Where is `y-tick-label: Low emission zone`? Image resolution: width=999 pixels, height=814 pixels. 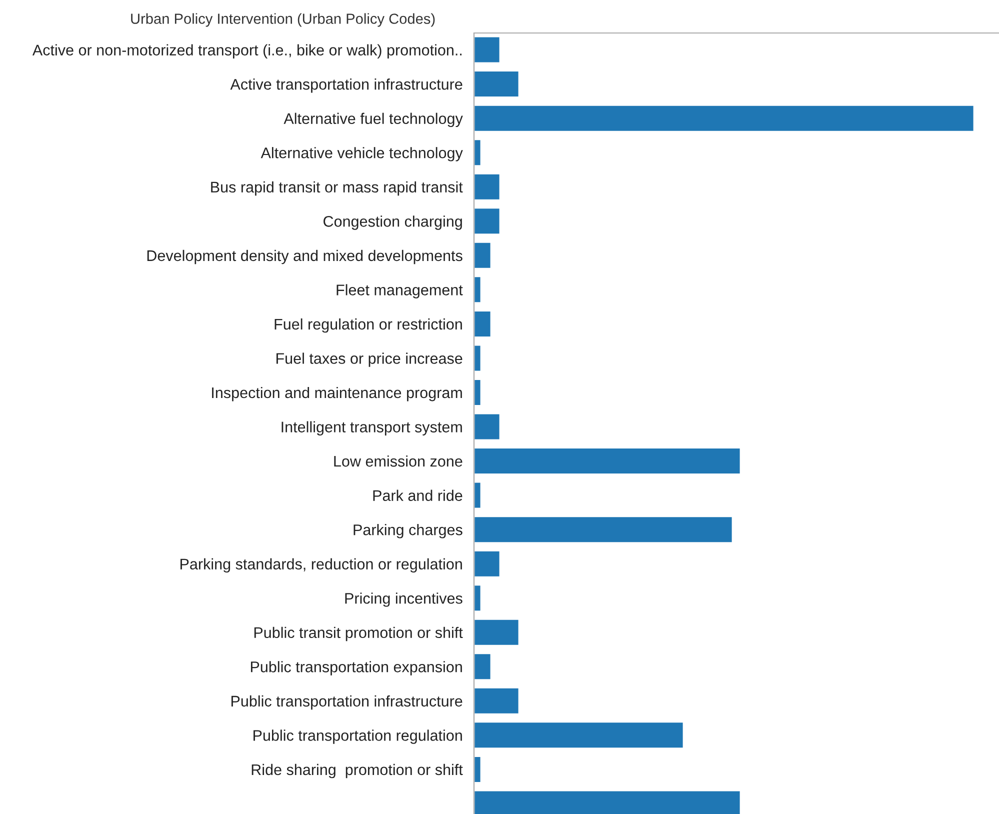 y-tick-label: Low emission zone is located at coordinates (398, 461).